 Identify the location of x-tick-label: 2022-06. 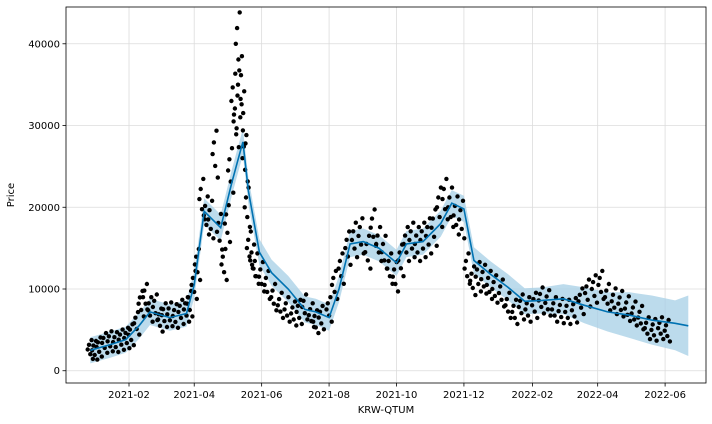
(665, 395).